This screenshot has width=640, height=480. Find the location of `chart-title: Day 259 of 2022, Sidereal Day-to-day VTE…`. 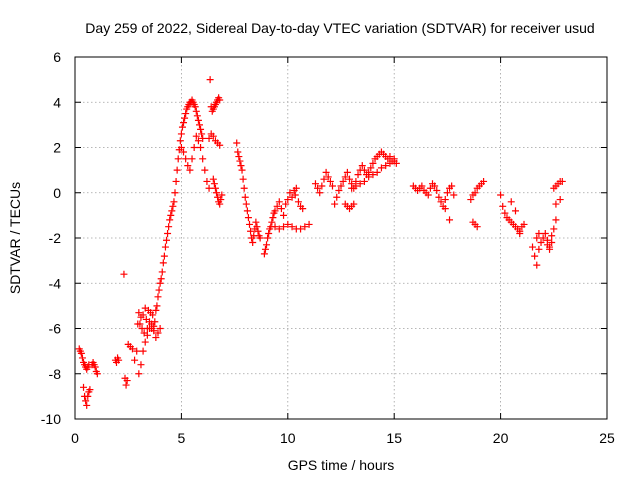

chart-title: Day 259 of 2022, Sidereal Day-to-day VTE… is located at coordinates (339, 28).